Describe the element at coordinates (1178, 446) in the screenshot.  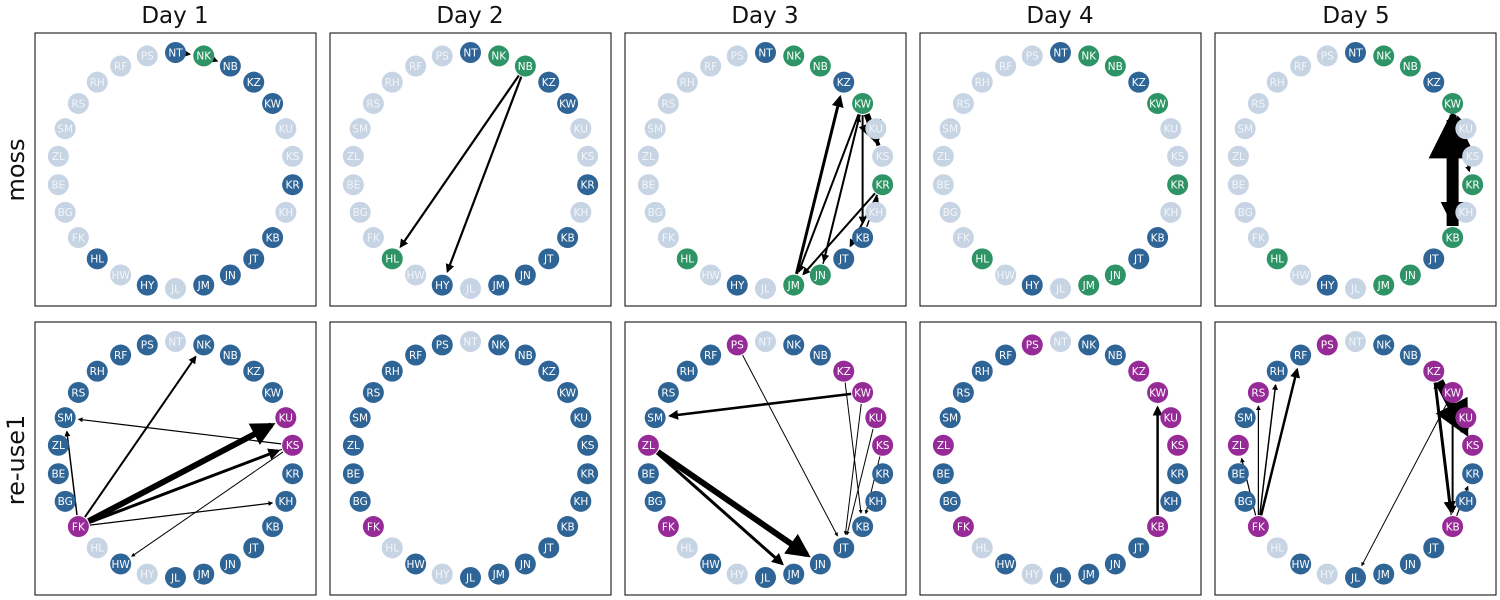
I see `node-label: KS` at that location.